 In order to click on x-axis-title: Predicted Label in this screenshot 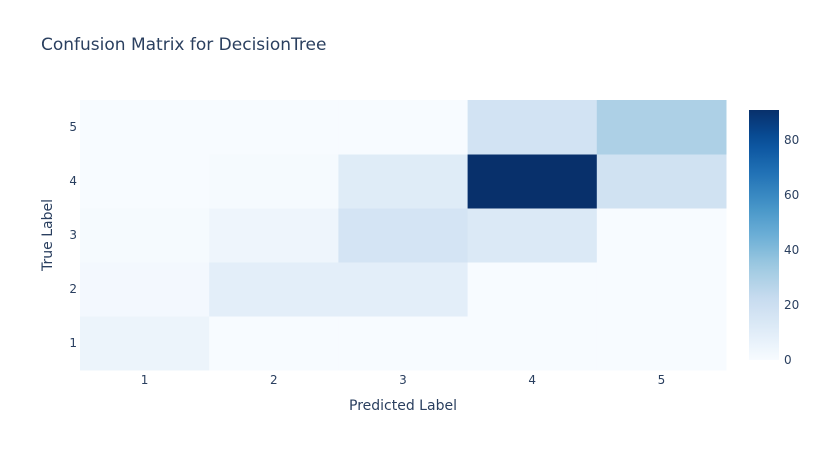, I will do `click(403, 406)`.